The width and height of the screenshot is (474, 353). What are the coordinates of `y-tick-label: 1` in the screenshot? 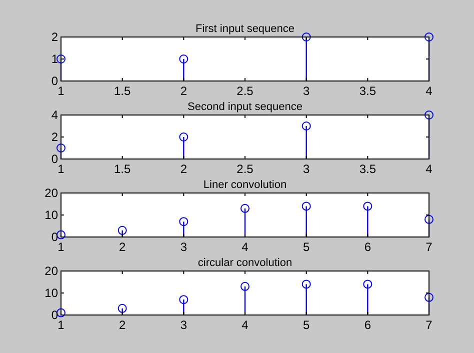 It's located at (54, 59).